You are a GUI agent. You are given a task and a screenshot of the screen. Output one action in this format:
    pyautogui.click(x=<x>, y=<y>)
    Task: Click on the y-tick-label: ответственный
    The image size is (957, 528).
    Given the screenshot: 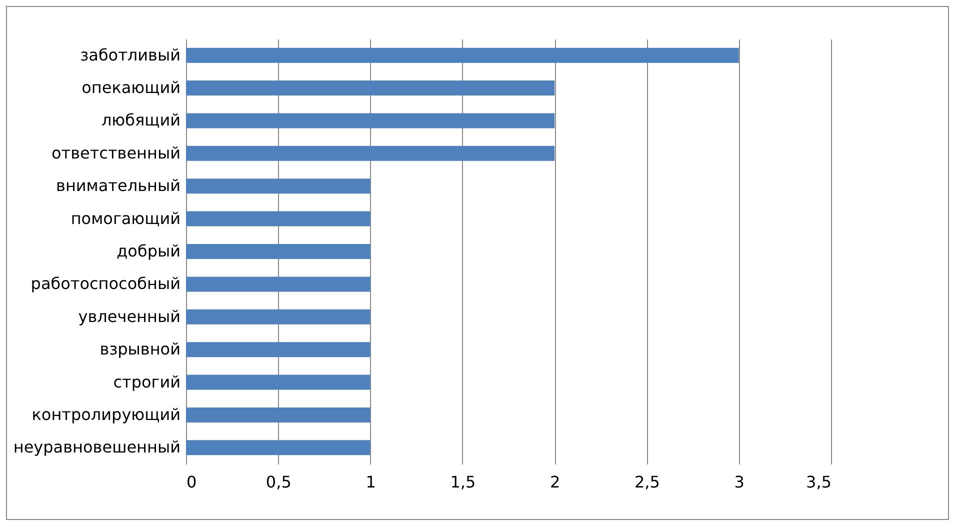 What is the action you would take?
    pyautogui.click(x=115, y=152)
    